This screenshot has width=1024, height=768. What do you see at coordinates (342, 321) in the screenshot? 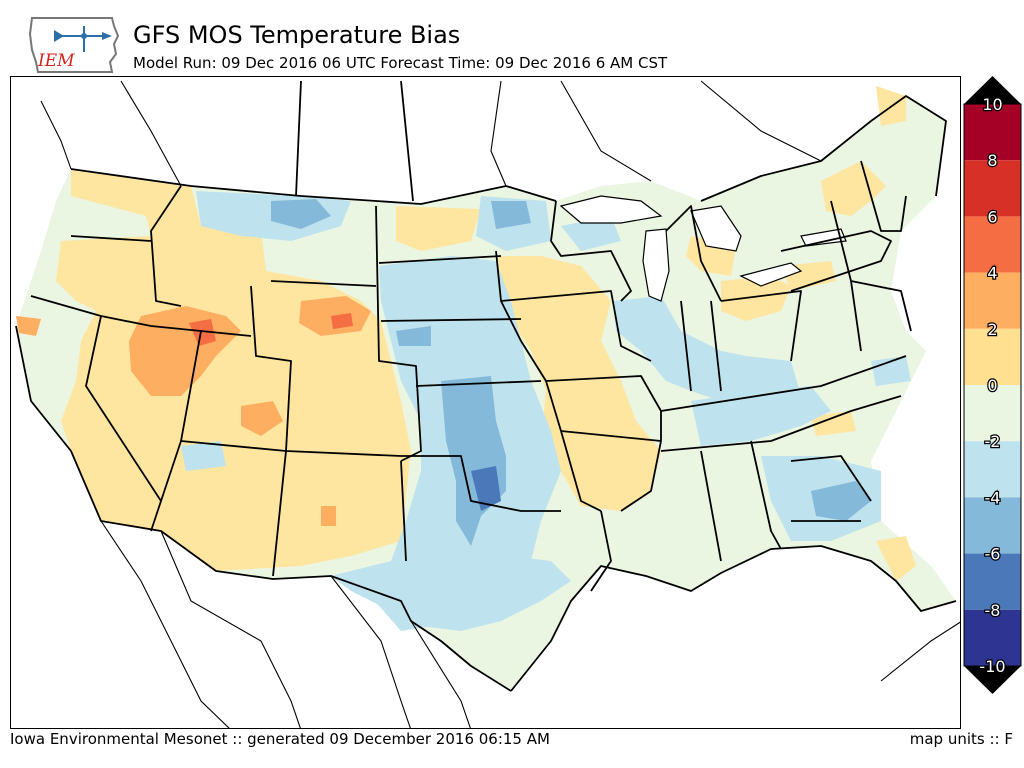
I see `hot-wyoming` at bounding box center [342, 321].